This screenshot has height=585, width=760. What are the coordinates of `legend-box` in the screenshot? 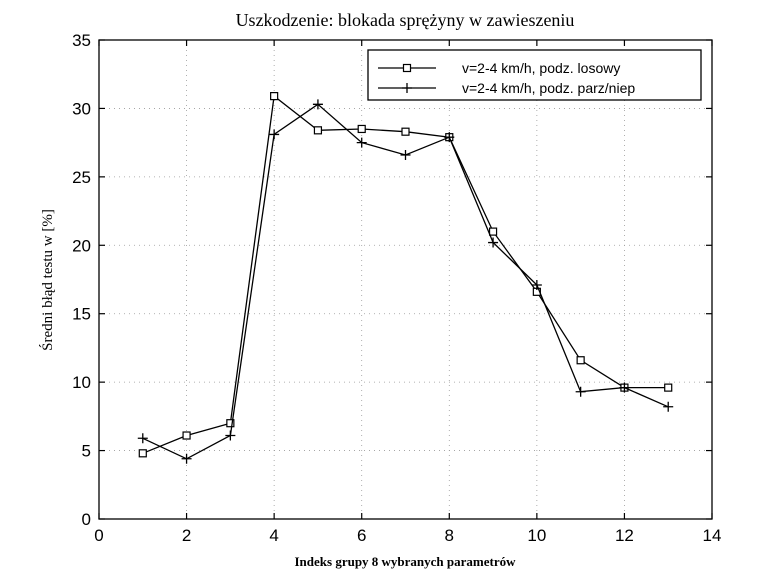 It's located at (534, 75).